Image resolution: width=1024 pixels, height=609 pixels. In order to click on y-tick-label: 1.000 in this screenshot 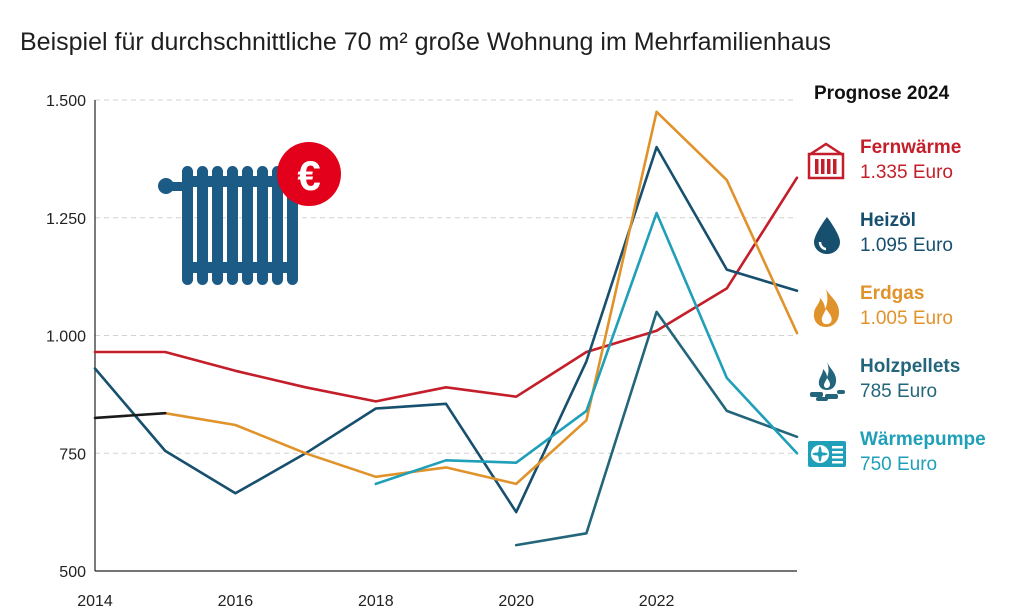, I will do `click(66, 337)`.